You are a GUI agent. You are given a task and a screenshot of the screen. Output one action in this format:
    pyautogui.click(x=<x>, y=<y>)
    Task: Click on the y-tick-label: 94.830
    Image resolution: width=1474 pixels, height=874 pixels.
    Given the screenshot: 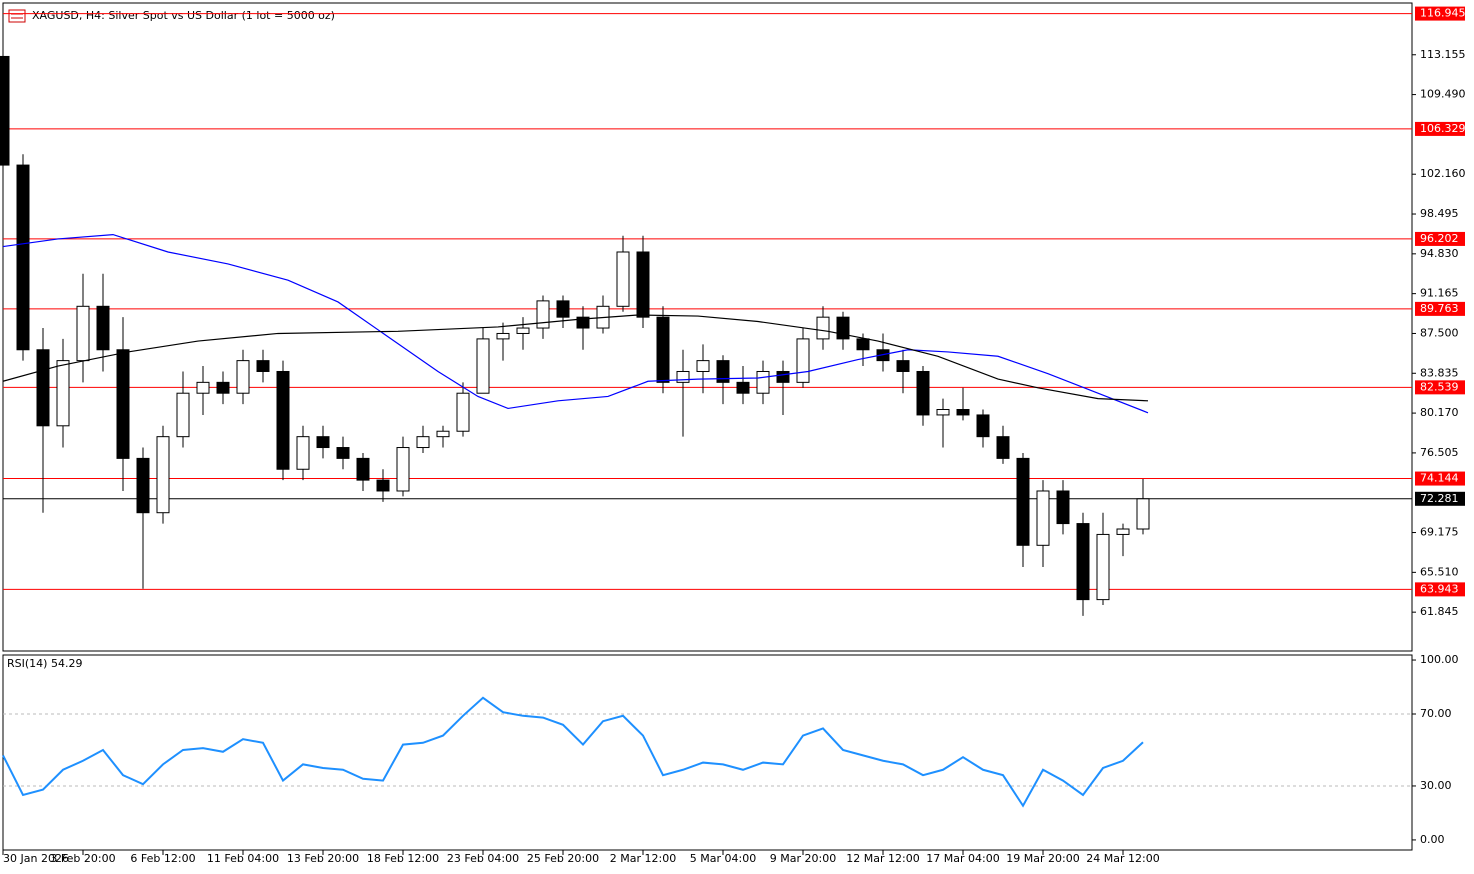 What is the action you would take?
    pyautogui.click(x=1439, y=253)
    